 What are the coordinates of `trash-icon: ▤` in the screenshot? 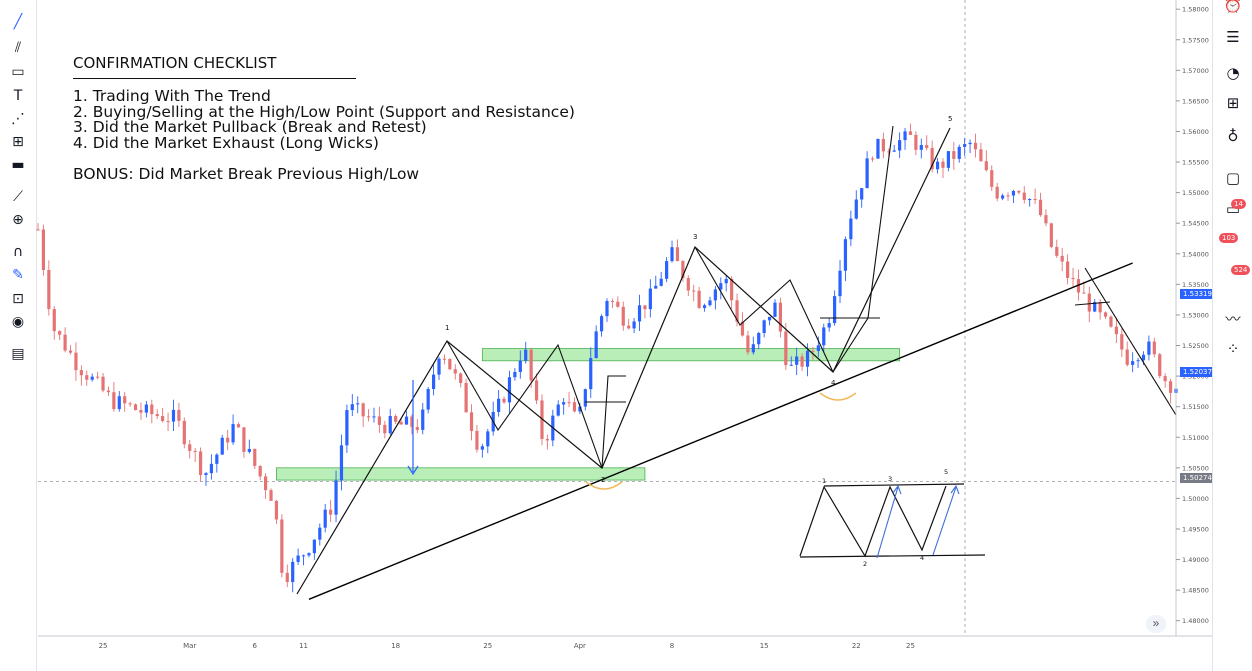 It's located at (18, 354).